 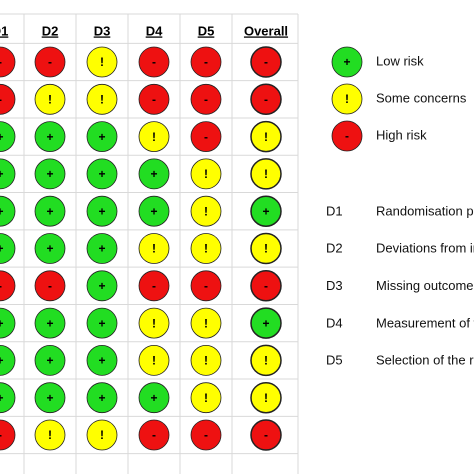 What do you see at coordinates (50, 30) in the screenshot?
I see `column-header: D2` at bounding box center [50, 30].